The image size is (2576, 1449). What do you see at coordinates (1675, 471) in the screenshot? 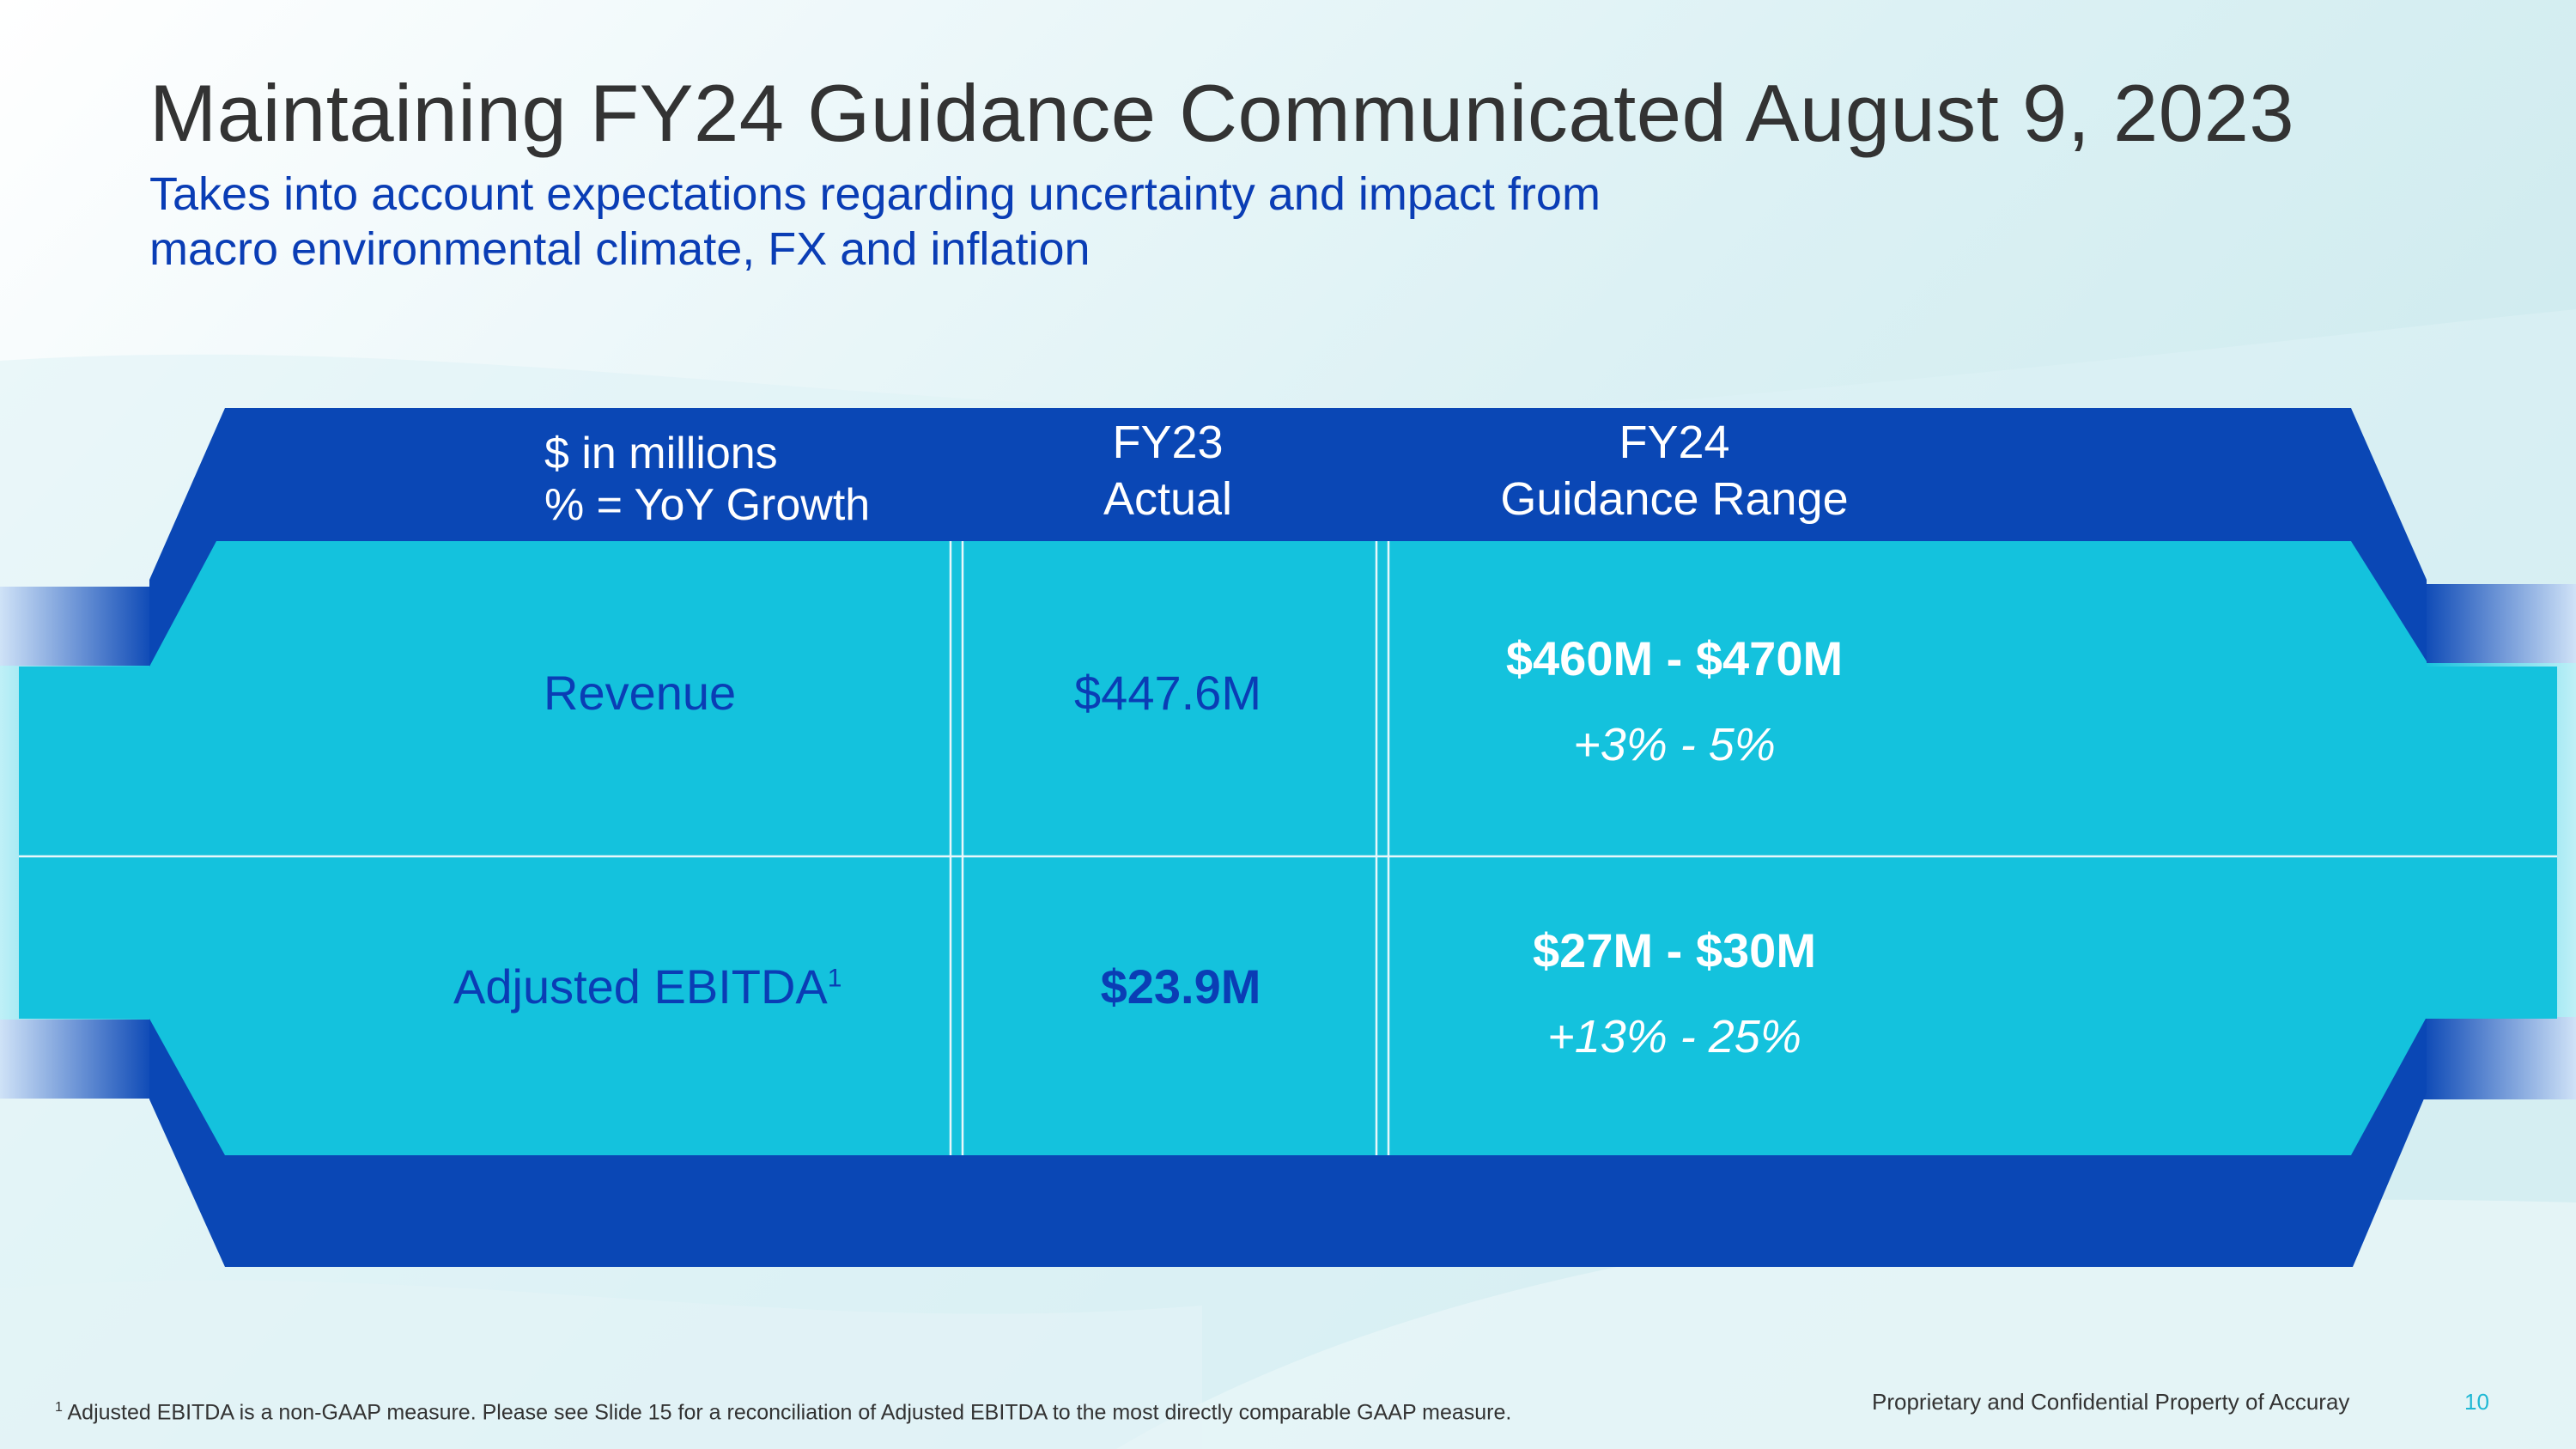
I see `header-fy24: FY24 Guidance Range` at bounding box center [1675, 471].